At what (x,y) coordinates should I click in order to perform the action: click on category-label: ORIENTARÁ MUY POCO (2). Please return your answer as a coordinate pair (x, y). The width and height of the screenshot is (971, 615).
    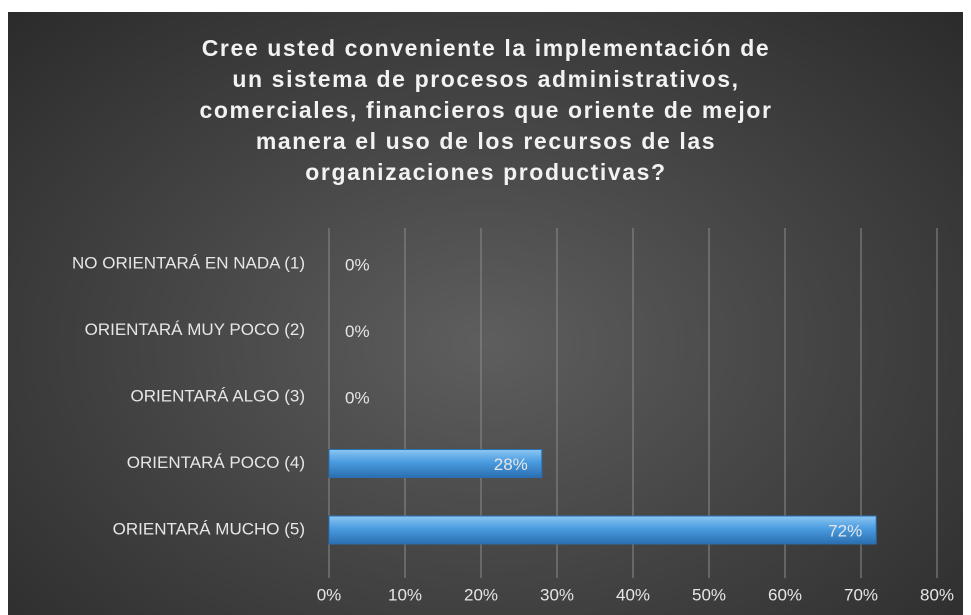
    Looking at the image, I should click on (195, 329).